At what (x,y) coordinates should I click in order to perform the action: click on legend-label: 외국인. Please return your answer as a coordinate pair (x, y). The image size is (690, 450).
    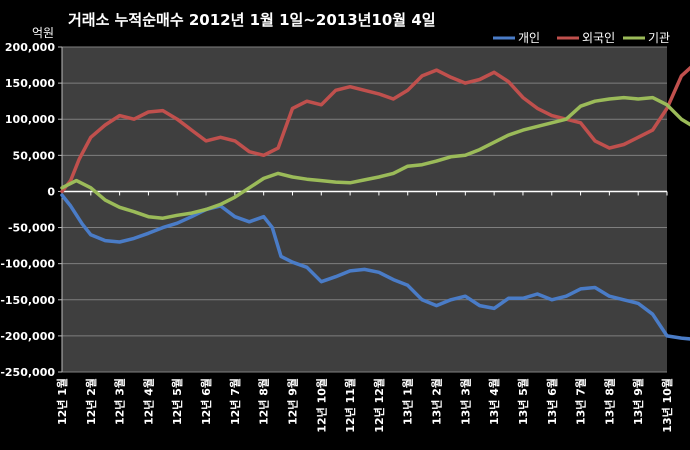
    Looking at the image, I should click on (598, 38).